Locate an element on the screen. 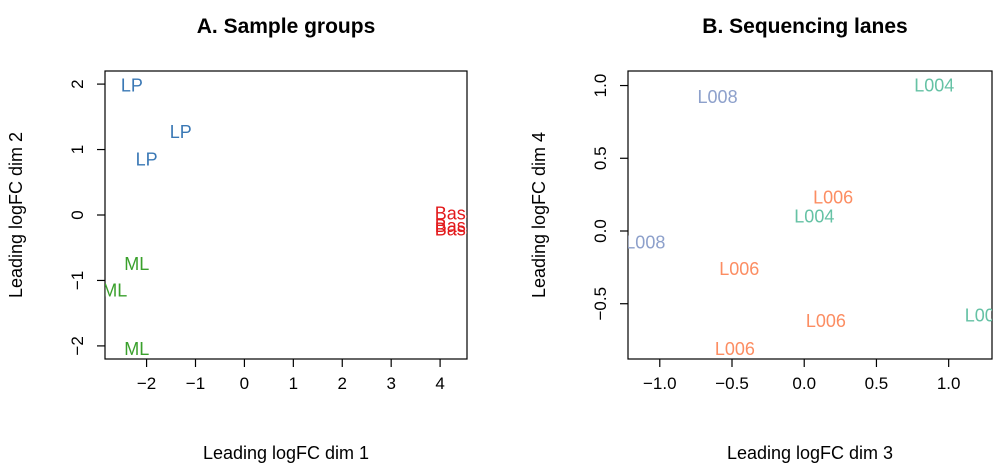 Image resolution: width=1000 pixels, height=476 pixels. panel-a-x-tick-label: 1 is located at coordinates (293, 383).